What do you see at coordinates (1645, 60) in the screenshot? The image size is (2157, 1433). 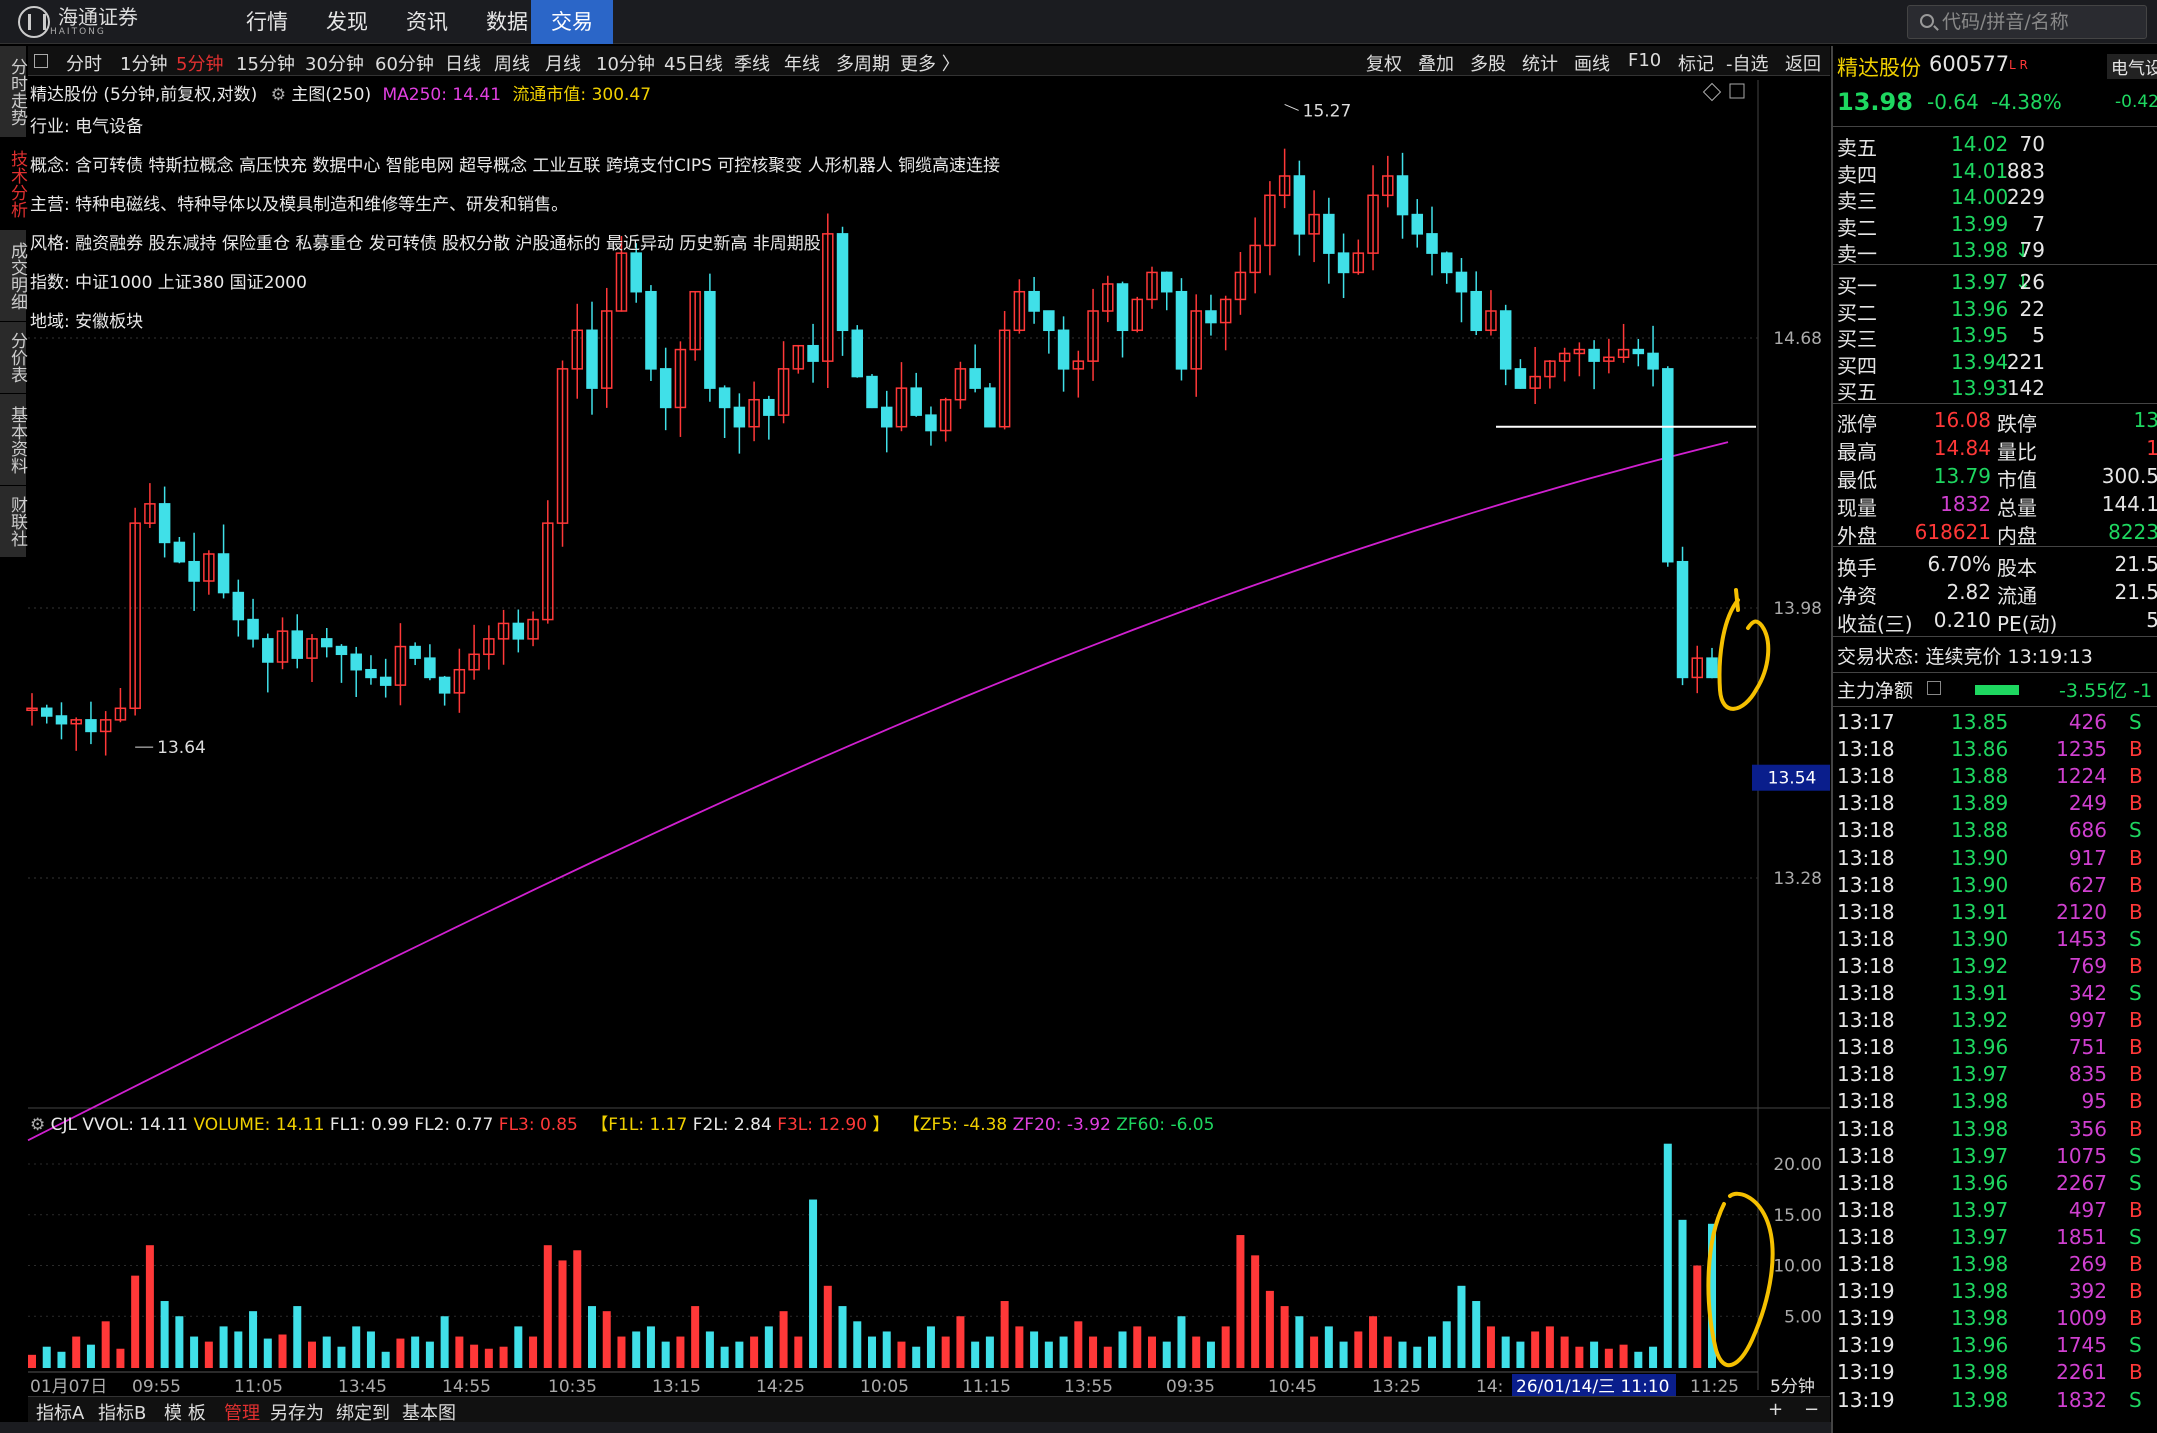 I see `tool-f10: F10` at bounding box center [1645, 60].